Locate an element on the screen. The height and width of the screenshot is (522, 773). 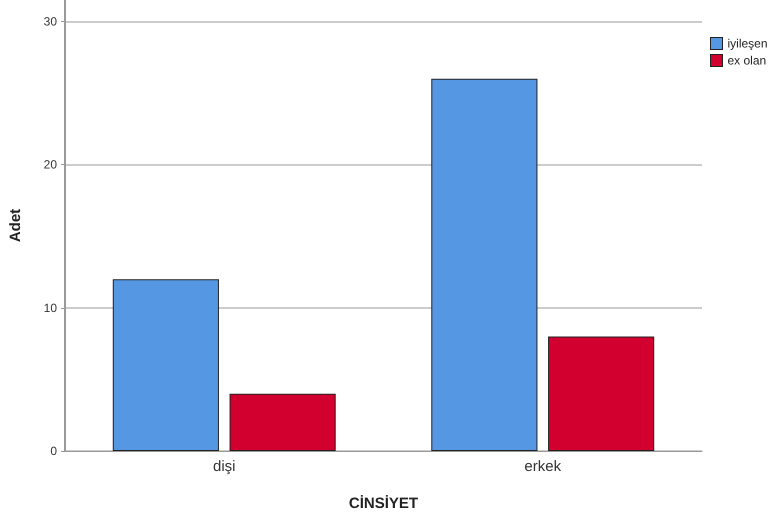
legend-label: ex olan is located at coordinates (747, 61).